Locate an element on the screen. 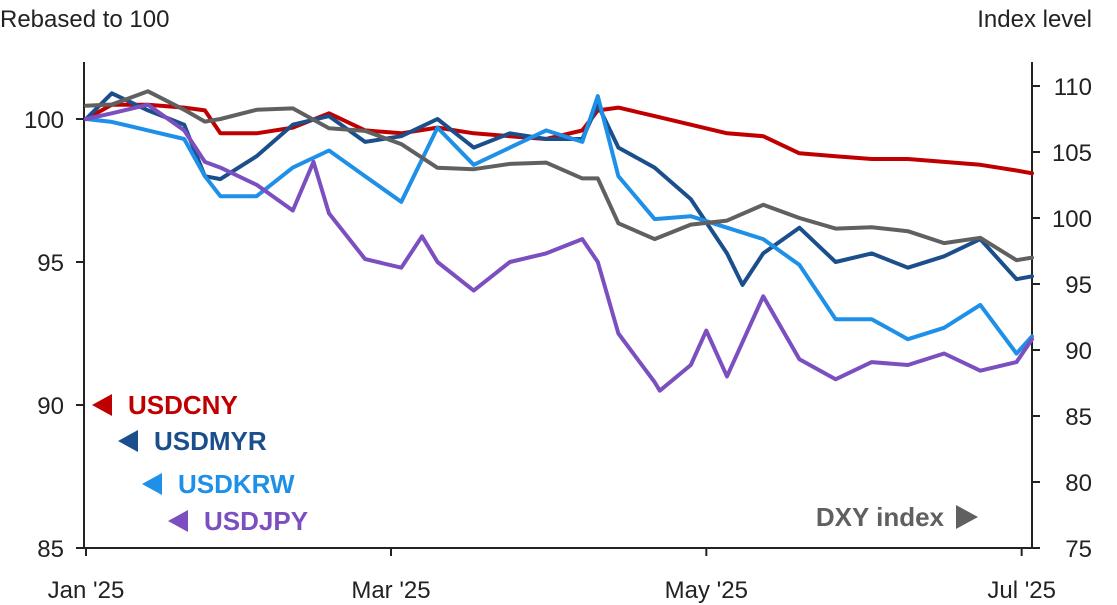 Image resolution: width=1117 pixels, height=605 pixels. right-axis-title: Index level is located at coordinates (1034, 19).